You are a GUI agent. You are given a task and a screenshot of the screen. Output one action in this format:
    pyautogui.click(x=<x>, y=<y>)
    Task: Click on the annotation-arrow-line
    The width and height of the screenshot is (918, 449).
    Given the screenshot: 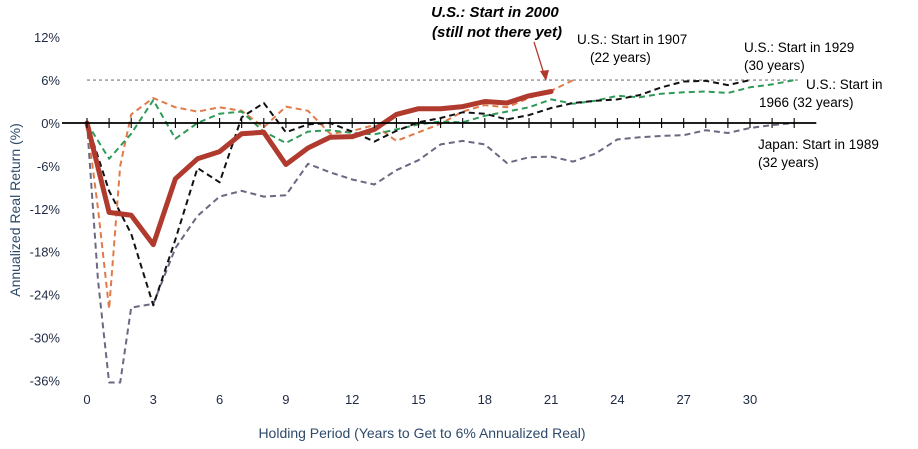 What is the action you would take?
    pyautogui.click(x=539, y=58)
    